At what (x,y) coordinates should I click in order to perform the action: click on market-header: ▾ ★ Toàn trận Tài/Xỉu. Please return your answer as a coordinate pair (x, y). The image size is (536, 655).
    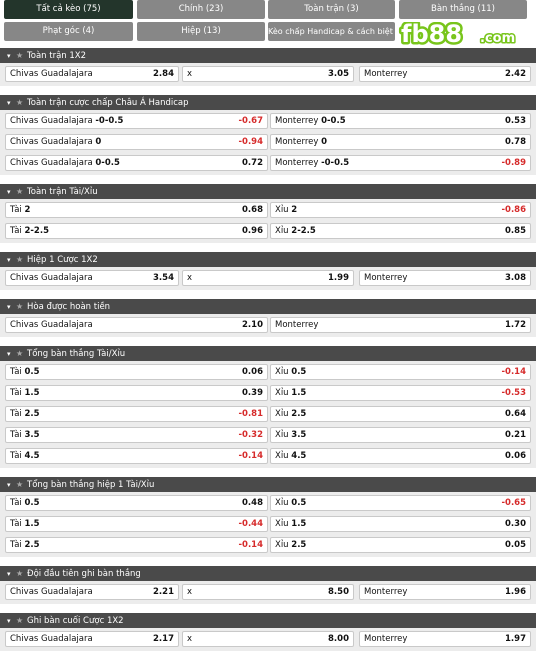
    Looking at the image, I should click on (268, 191).